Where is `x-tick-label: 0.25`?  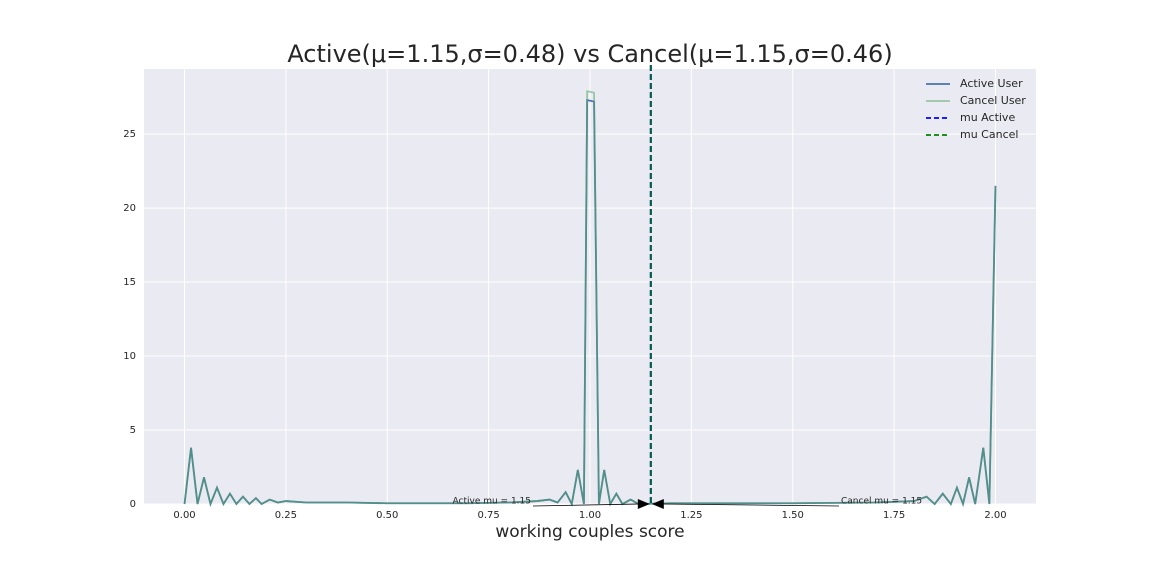 x-tick-label: 0.25 is located at coordinates (286, 515).